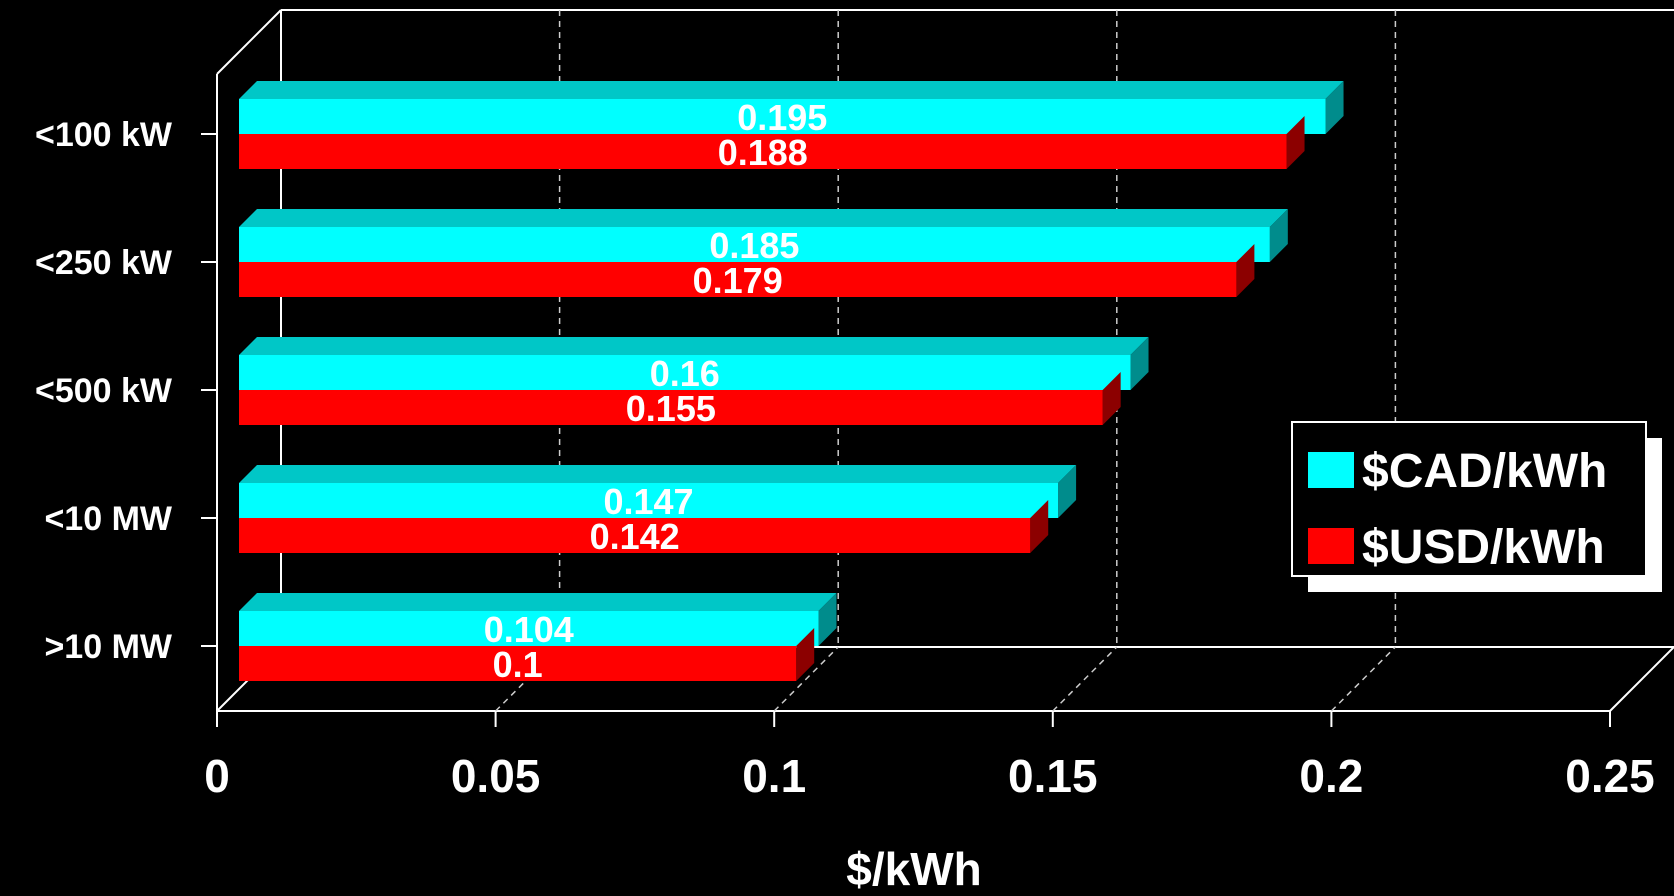 Image resolution: width=1674 pixels, height=896 pixels. I want to click on bar-value-label: 0.179, so click(738, 280).